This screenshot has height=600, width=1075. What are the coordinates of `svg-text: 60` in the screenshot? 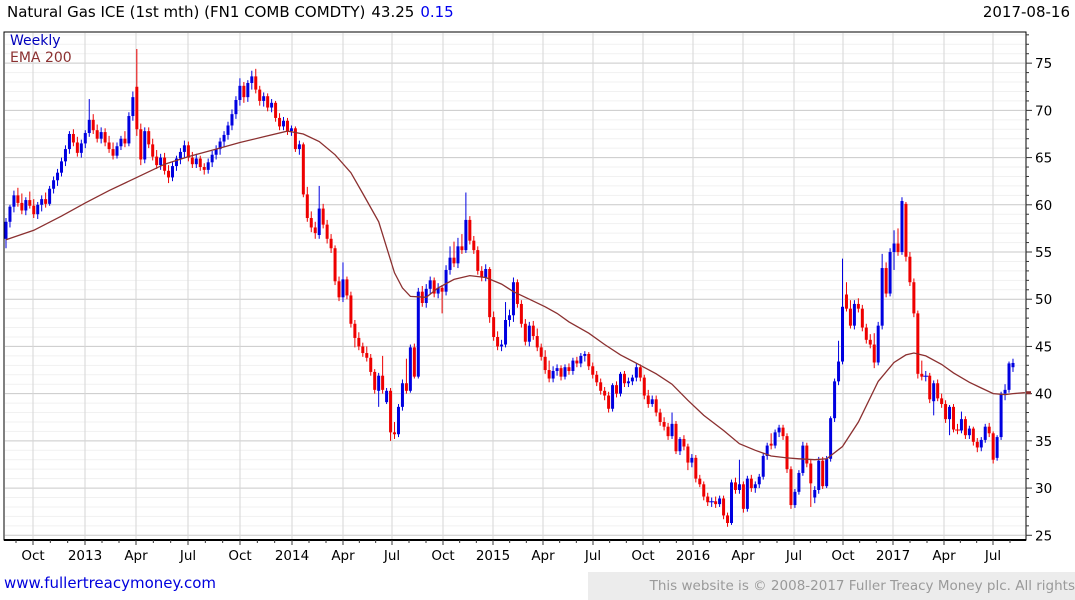 It's located at (1043, 206).